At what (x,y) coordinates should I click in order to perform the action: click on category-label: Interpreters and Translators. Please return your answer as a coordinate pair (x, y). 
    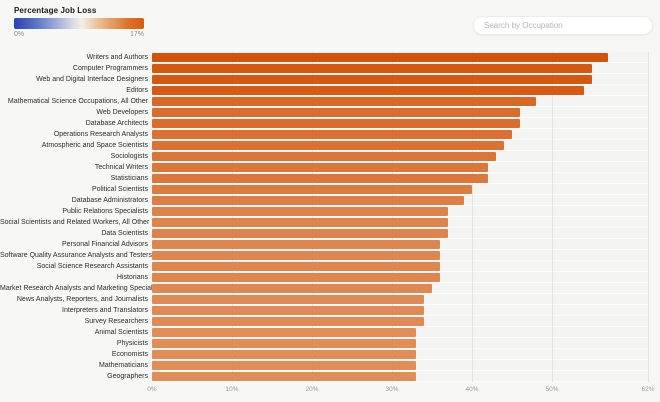
    Looking at the image, I should click on (105, 310).